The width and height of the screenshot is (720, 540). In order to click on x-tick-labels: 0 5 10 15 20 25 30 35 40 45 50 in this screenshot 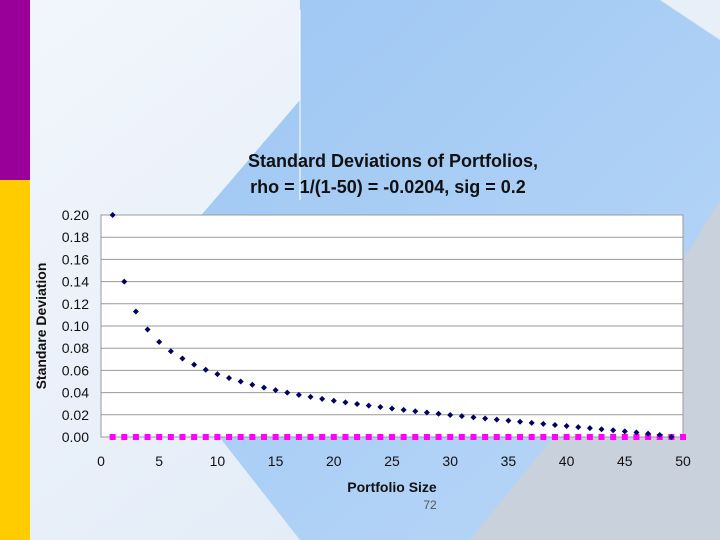, I will do `click(394, 461)`.